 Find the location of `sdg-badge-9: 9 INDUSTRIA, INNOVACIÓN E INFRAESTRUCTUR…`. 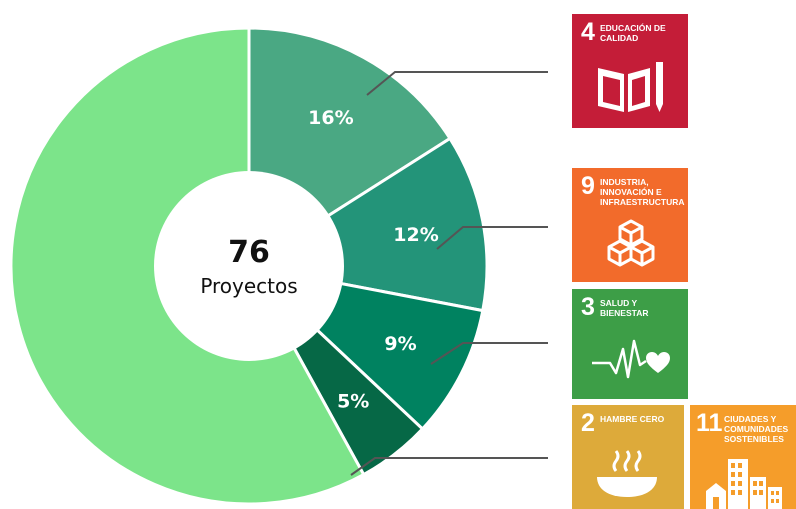

sdg-badge-9: 9 INDUSTRIA, INNOVACIÓN E INFRAESTRUCTUR… is located at coordinates (630, 225).